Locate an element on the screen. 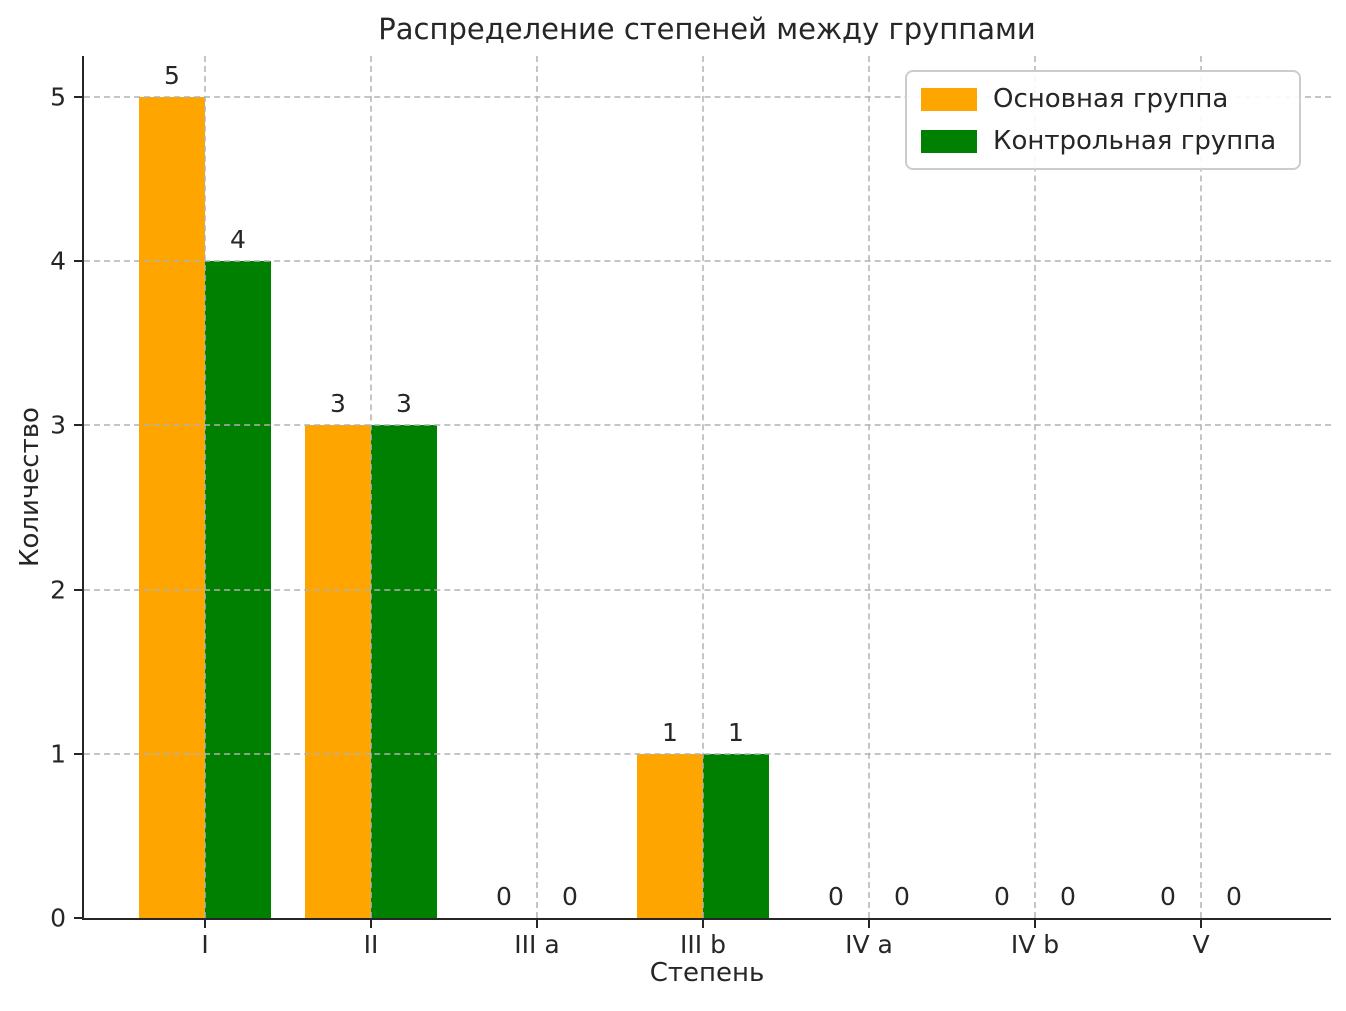 This screenshot has height=1011, width=1346. legend-label-main-group: Основная группа is located at coordinates (1111, 99).